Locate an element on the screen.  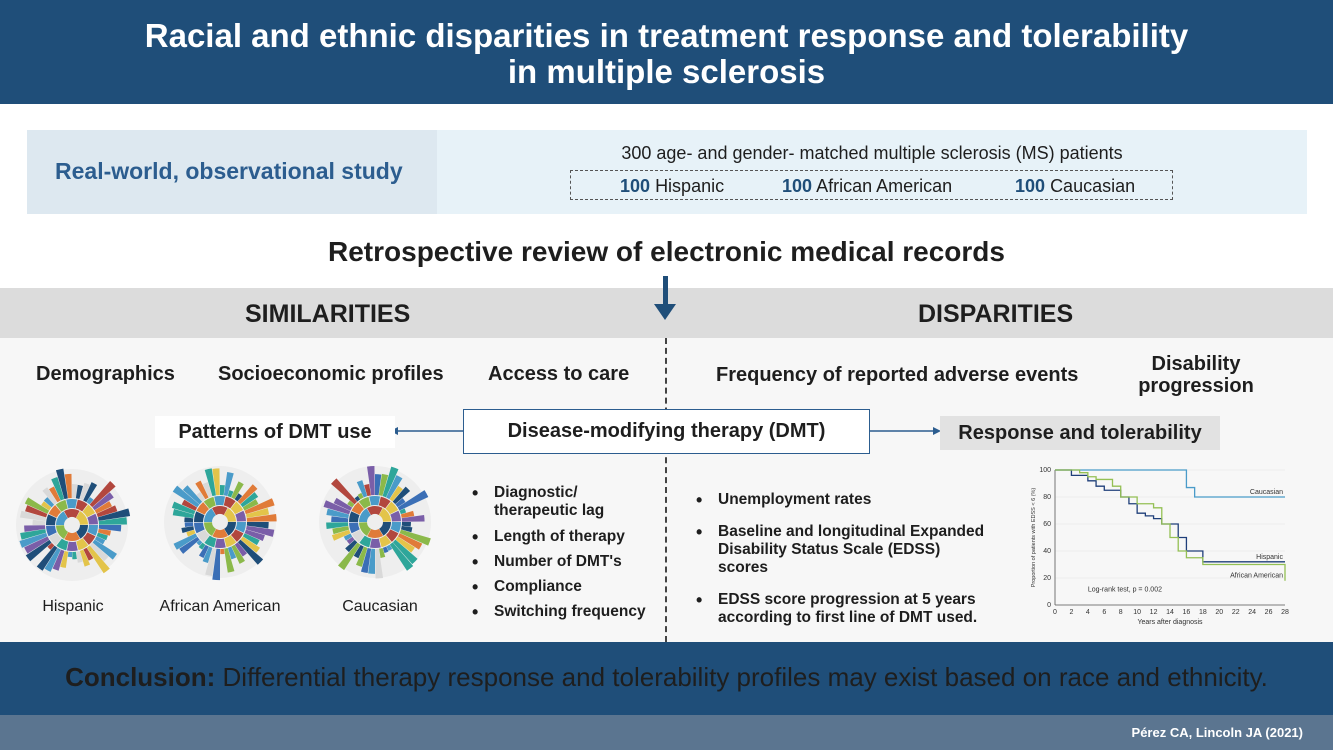
sunburst-charts is located at coordinates (223, 523).